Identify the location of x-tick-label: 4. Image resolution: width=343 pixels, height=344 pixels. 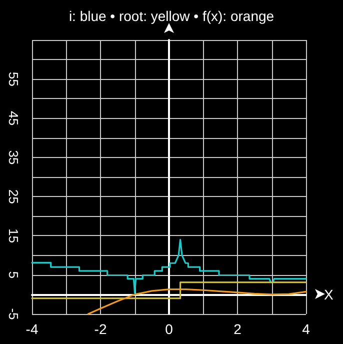
(306, 329).